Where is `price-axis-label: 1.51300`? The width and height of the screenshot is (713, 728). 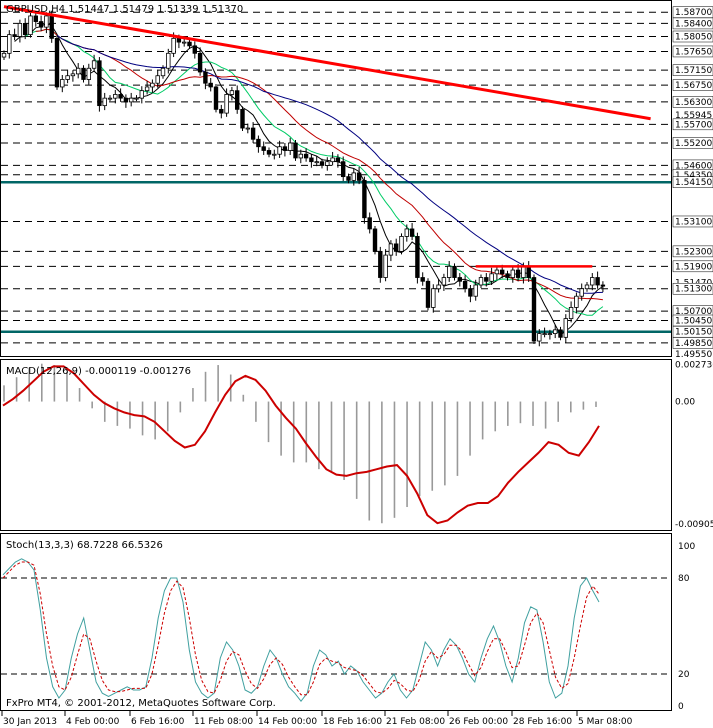
price-axis-label: 1.51300 is located at coordinates (693, 290).